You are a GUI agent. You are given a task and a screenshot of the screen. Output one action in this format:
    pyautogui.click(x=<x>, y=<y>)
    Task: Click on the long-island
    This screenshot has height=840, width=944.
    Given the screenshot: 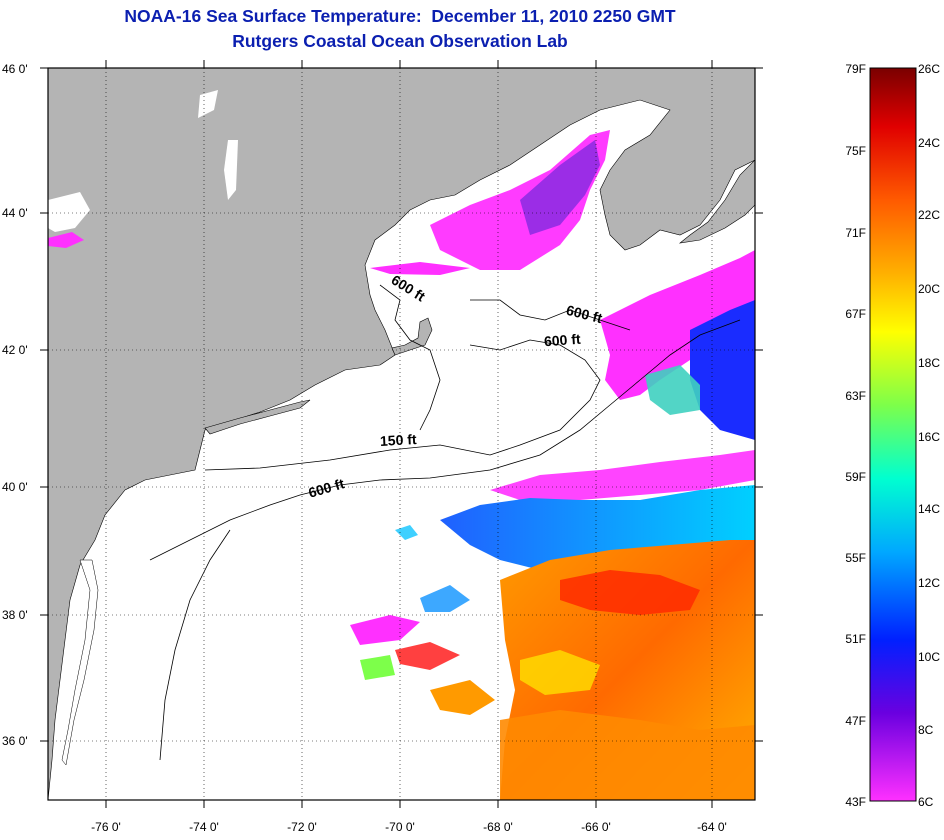 What is the action you would take?
    pyautogui.click(x=257, y=417)
    